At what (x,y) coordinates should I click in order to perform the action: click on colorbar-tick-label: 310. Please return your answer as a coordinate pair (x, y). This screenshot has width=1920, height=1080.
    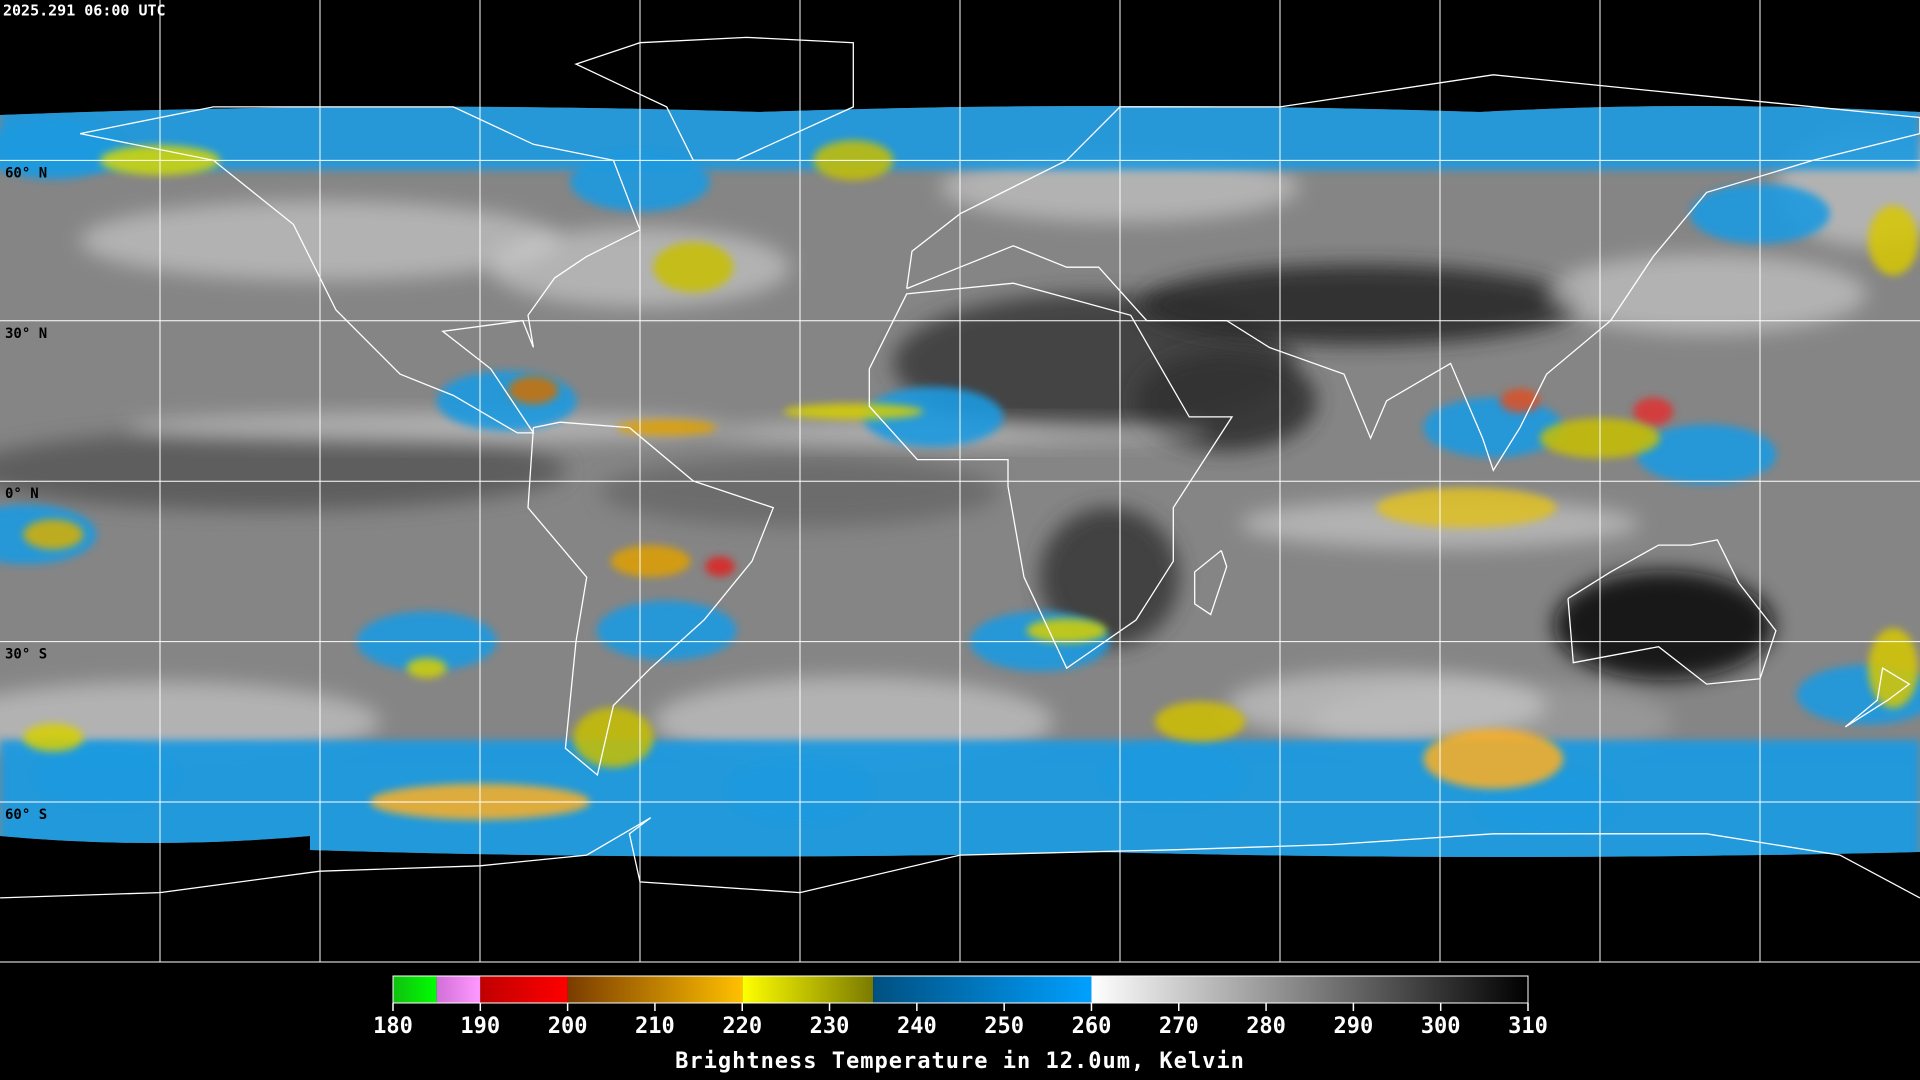
    Looking at the image, I should click on (1528, 1026).